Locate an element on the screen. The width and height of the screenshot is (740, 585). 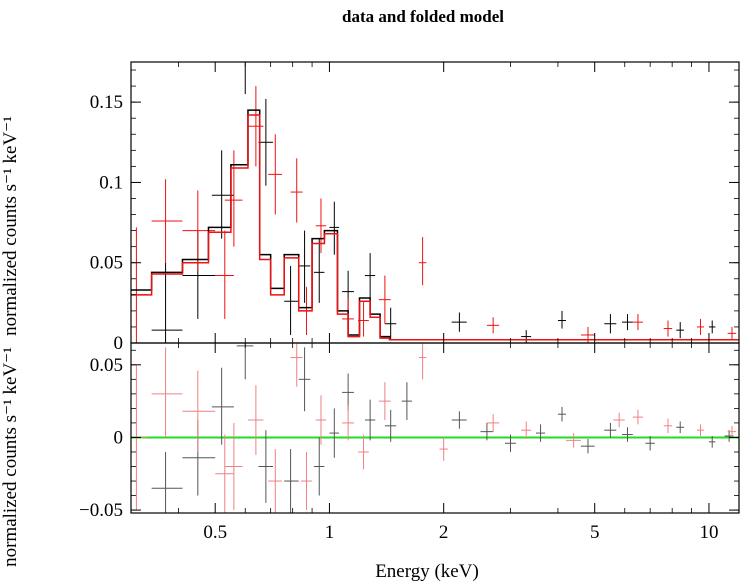
chart-title: data and folded model is located at coordinates (423, 16).